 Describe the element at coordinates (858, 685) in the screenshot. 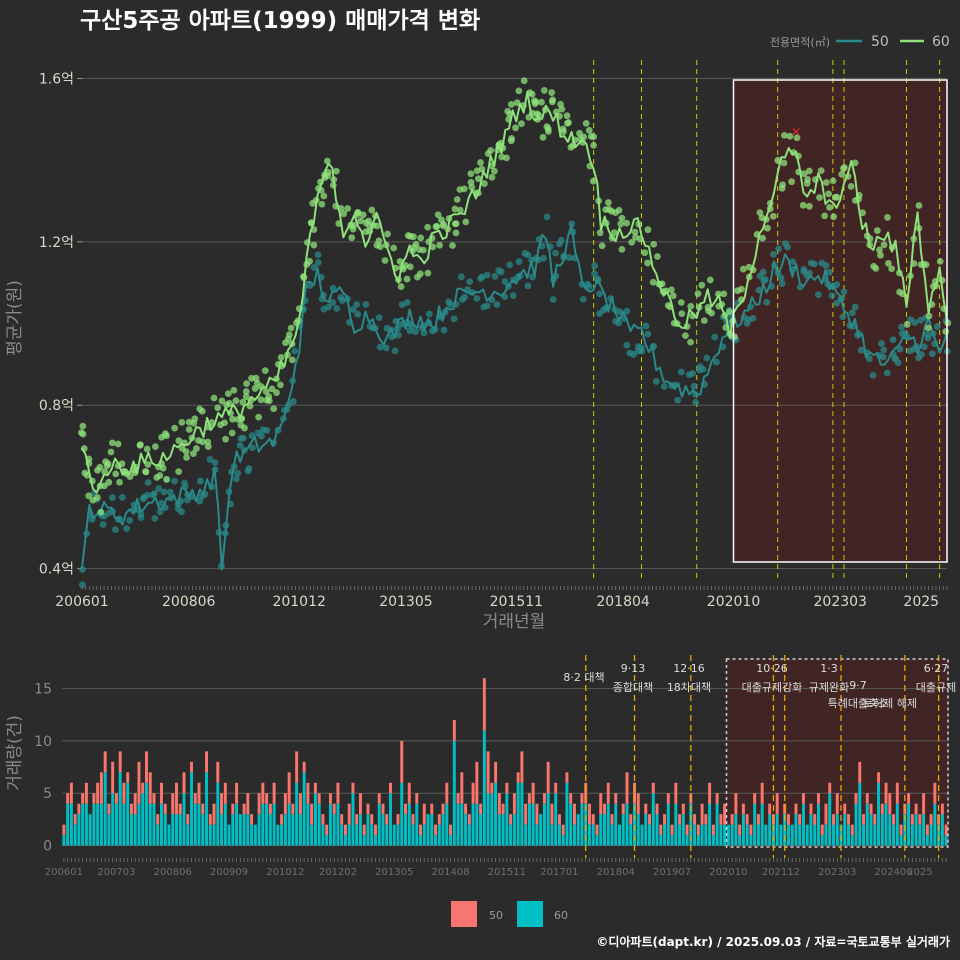

I see `policy-date-label: 9·7` at that location.